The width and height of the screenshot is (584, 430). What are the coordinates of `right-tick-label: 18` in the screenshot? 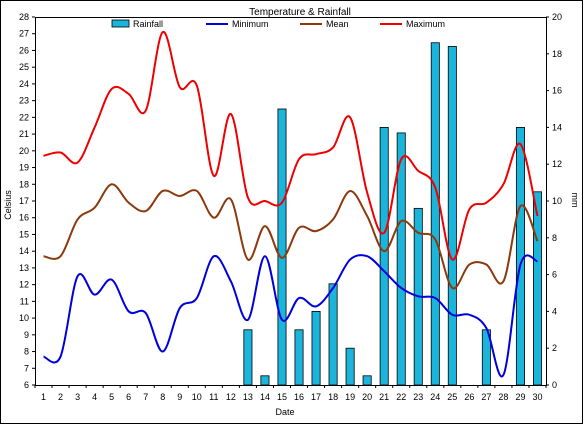 It's located at (557, 54).